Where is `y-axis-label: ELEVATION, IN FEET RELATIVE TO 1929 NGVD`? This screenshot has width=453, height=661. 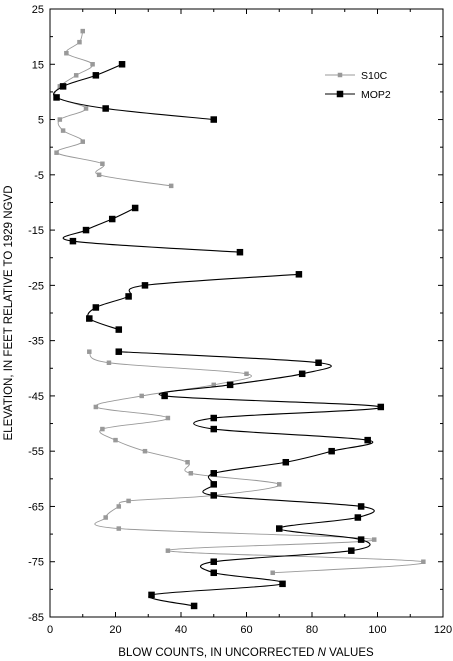 y-axis-label: ELEVATION, IN FEET RELATIVE TO 1929 NGVD is located at coordinates (9, 313).